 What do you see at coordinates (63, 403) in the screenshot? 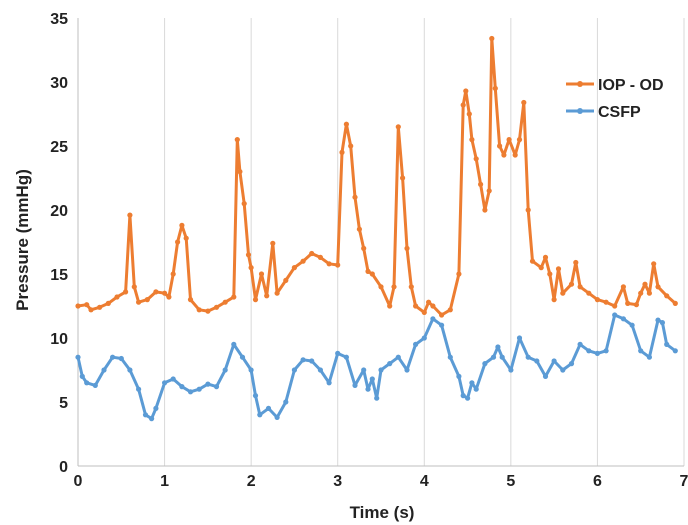
I see `y-tick-label: 5` at bounding box center [63, 403].